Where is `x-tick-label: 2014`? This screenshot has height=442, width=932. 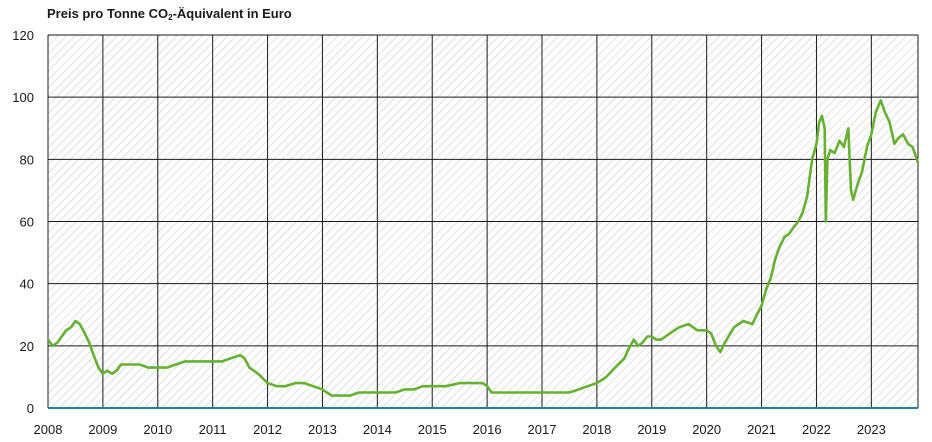
x-tick-label: 2014 is located at coordinates (377, 429).